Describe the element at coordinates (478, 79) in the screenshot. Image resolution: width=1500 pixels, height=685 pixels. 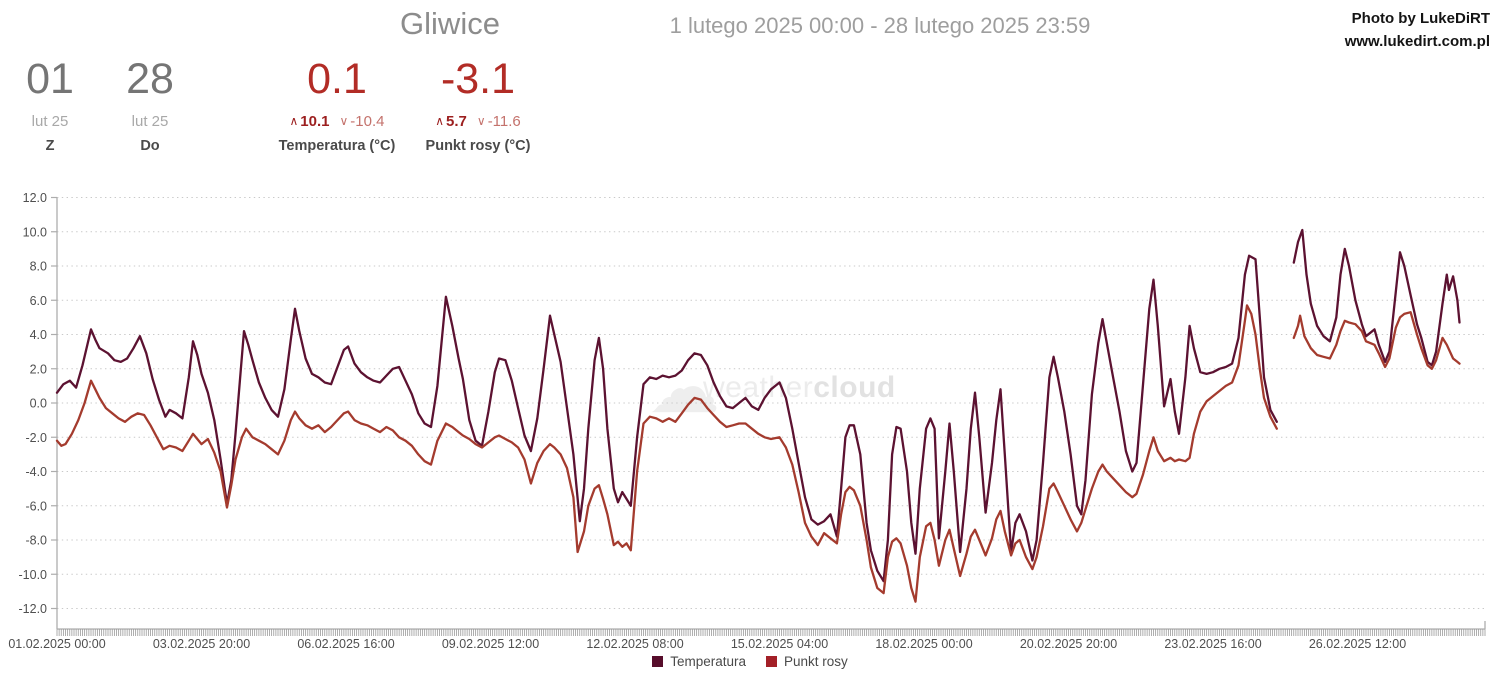
I see `dew-point-current-value: -3.1` at that location.